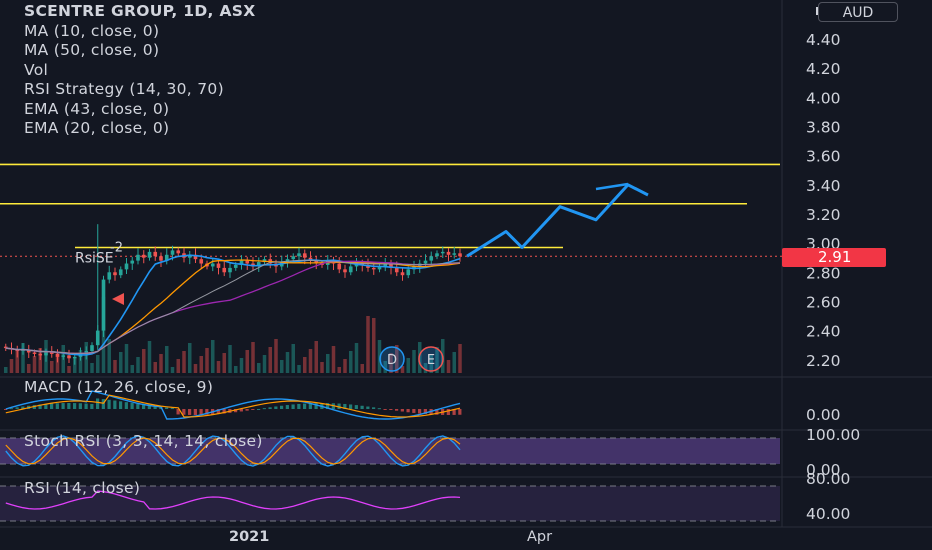 The width and height of the screenshot is (932, 550). Describe the element at coordinates (858, 12) in the screenshot. I see `currency-button: AUD` at that location.